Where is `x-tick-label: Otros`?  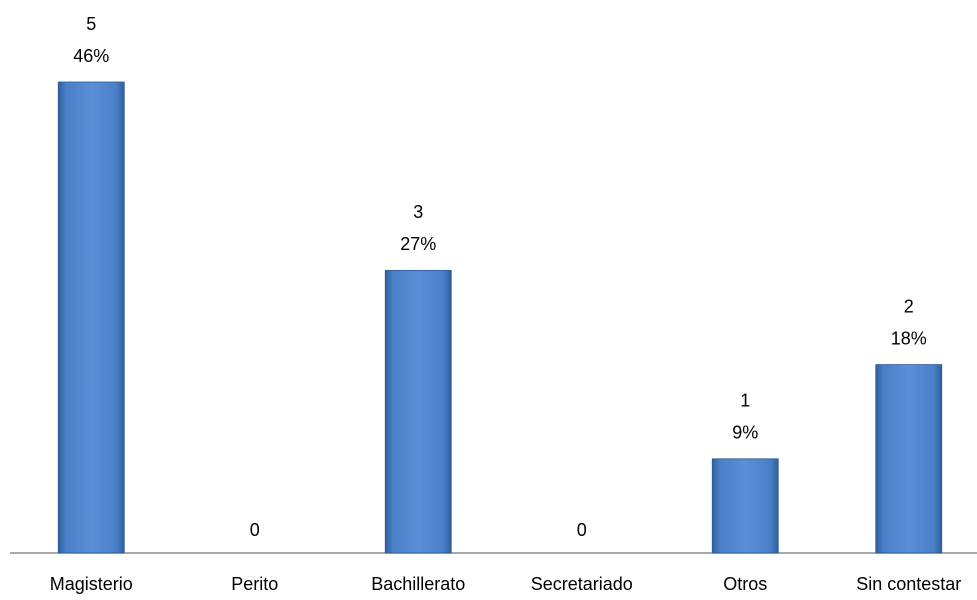
x-tick-label: Otros is located at coordinates (745, 584).